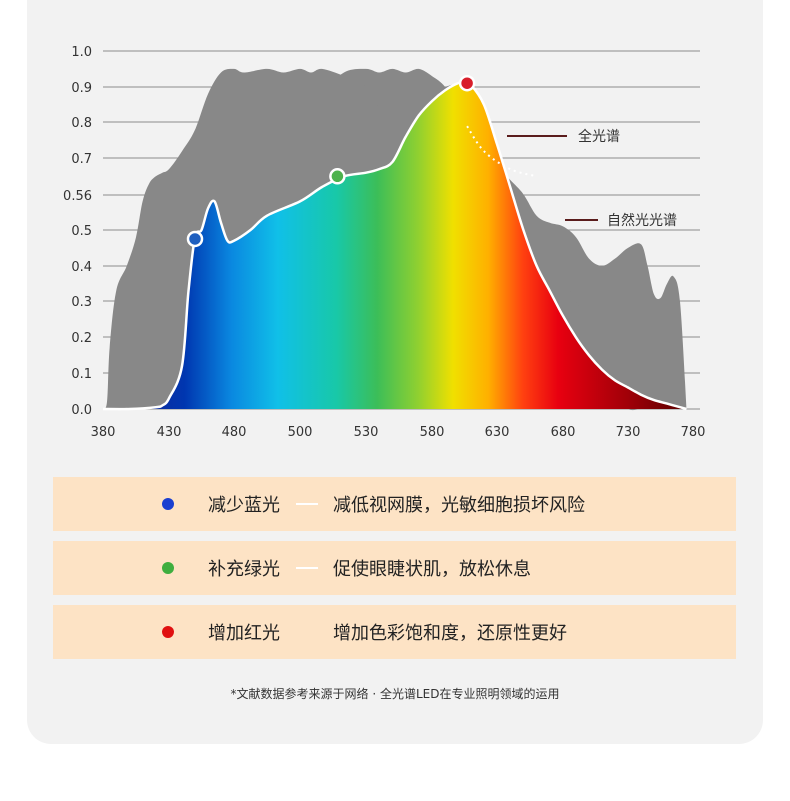  Describe the element at coordinates (497, 432) in the screenshot. I see `x-tick-label: 630` at that location.